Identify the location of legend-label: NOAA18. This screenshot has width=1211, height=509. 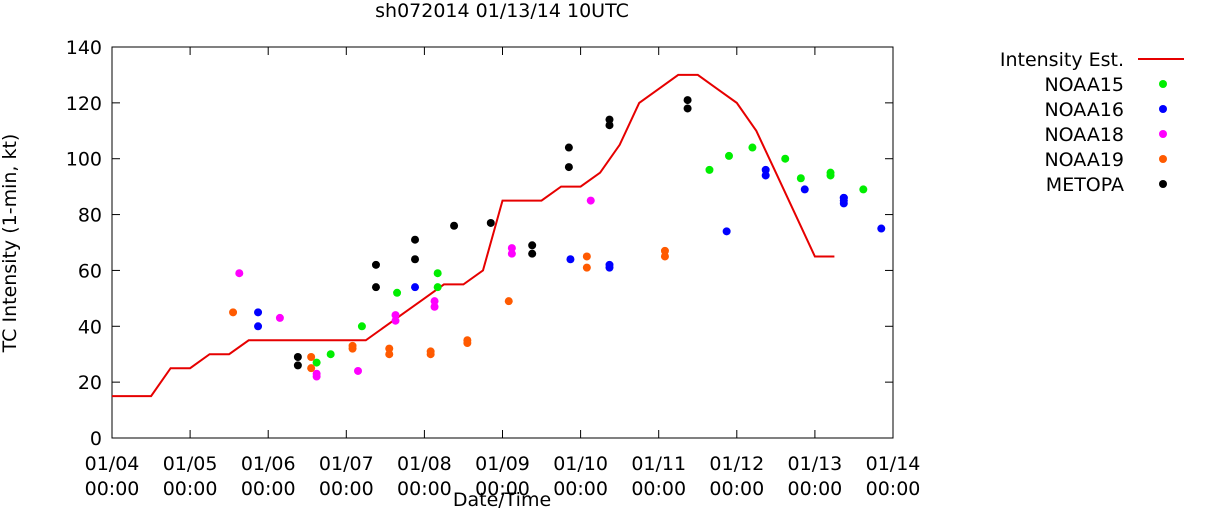
(1084, 135).